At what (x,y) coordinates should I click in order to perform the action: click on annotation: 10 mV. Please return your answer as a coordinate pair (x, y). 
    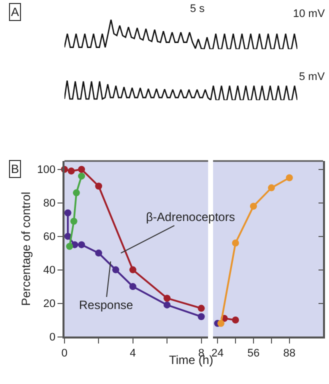
    Looking at the image, I should click on (309, 14).